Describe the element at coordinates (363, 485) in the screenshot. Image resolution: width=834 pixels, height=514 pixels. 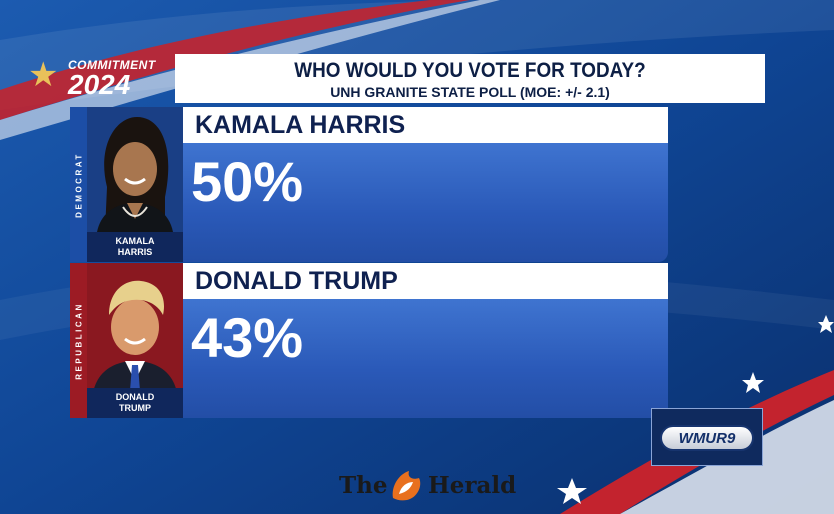
I see `watermark-the: The` at that location.